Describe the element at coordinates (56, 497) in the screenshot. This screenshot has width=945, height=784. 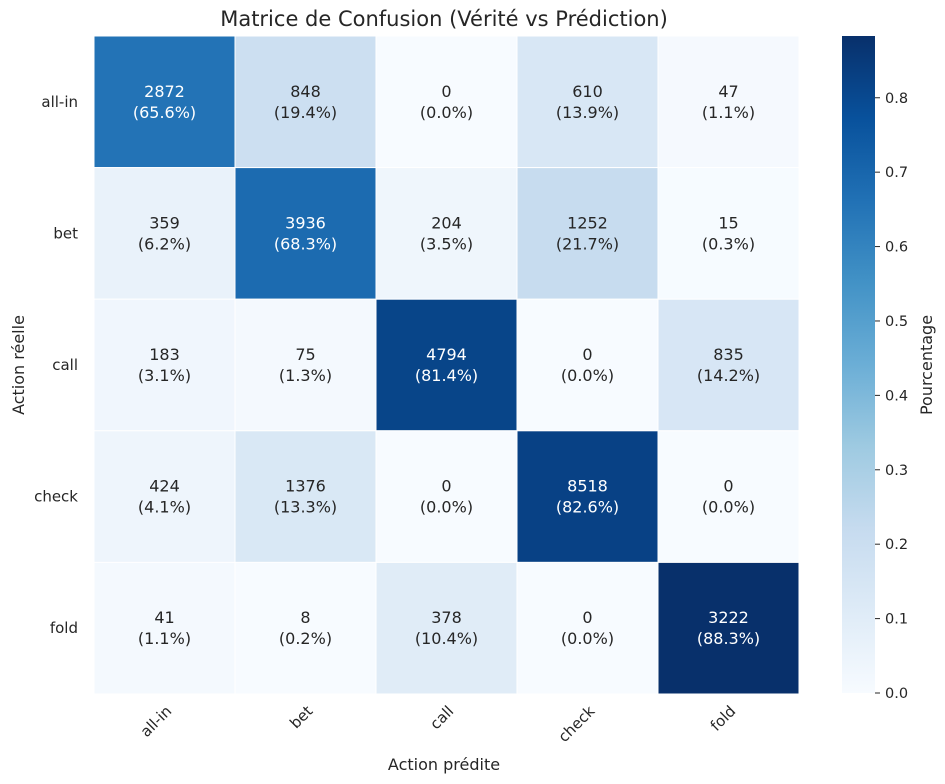
I see `y-tick-label: check` at that location.